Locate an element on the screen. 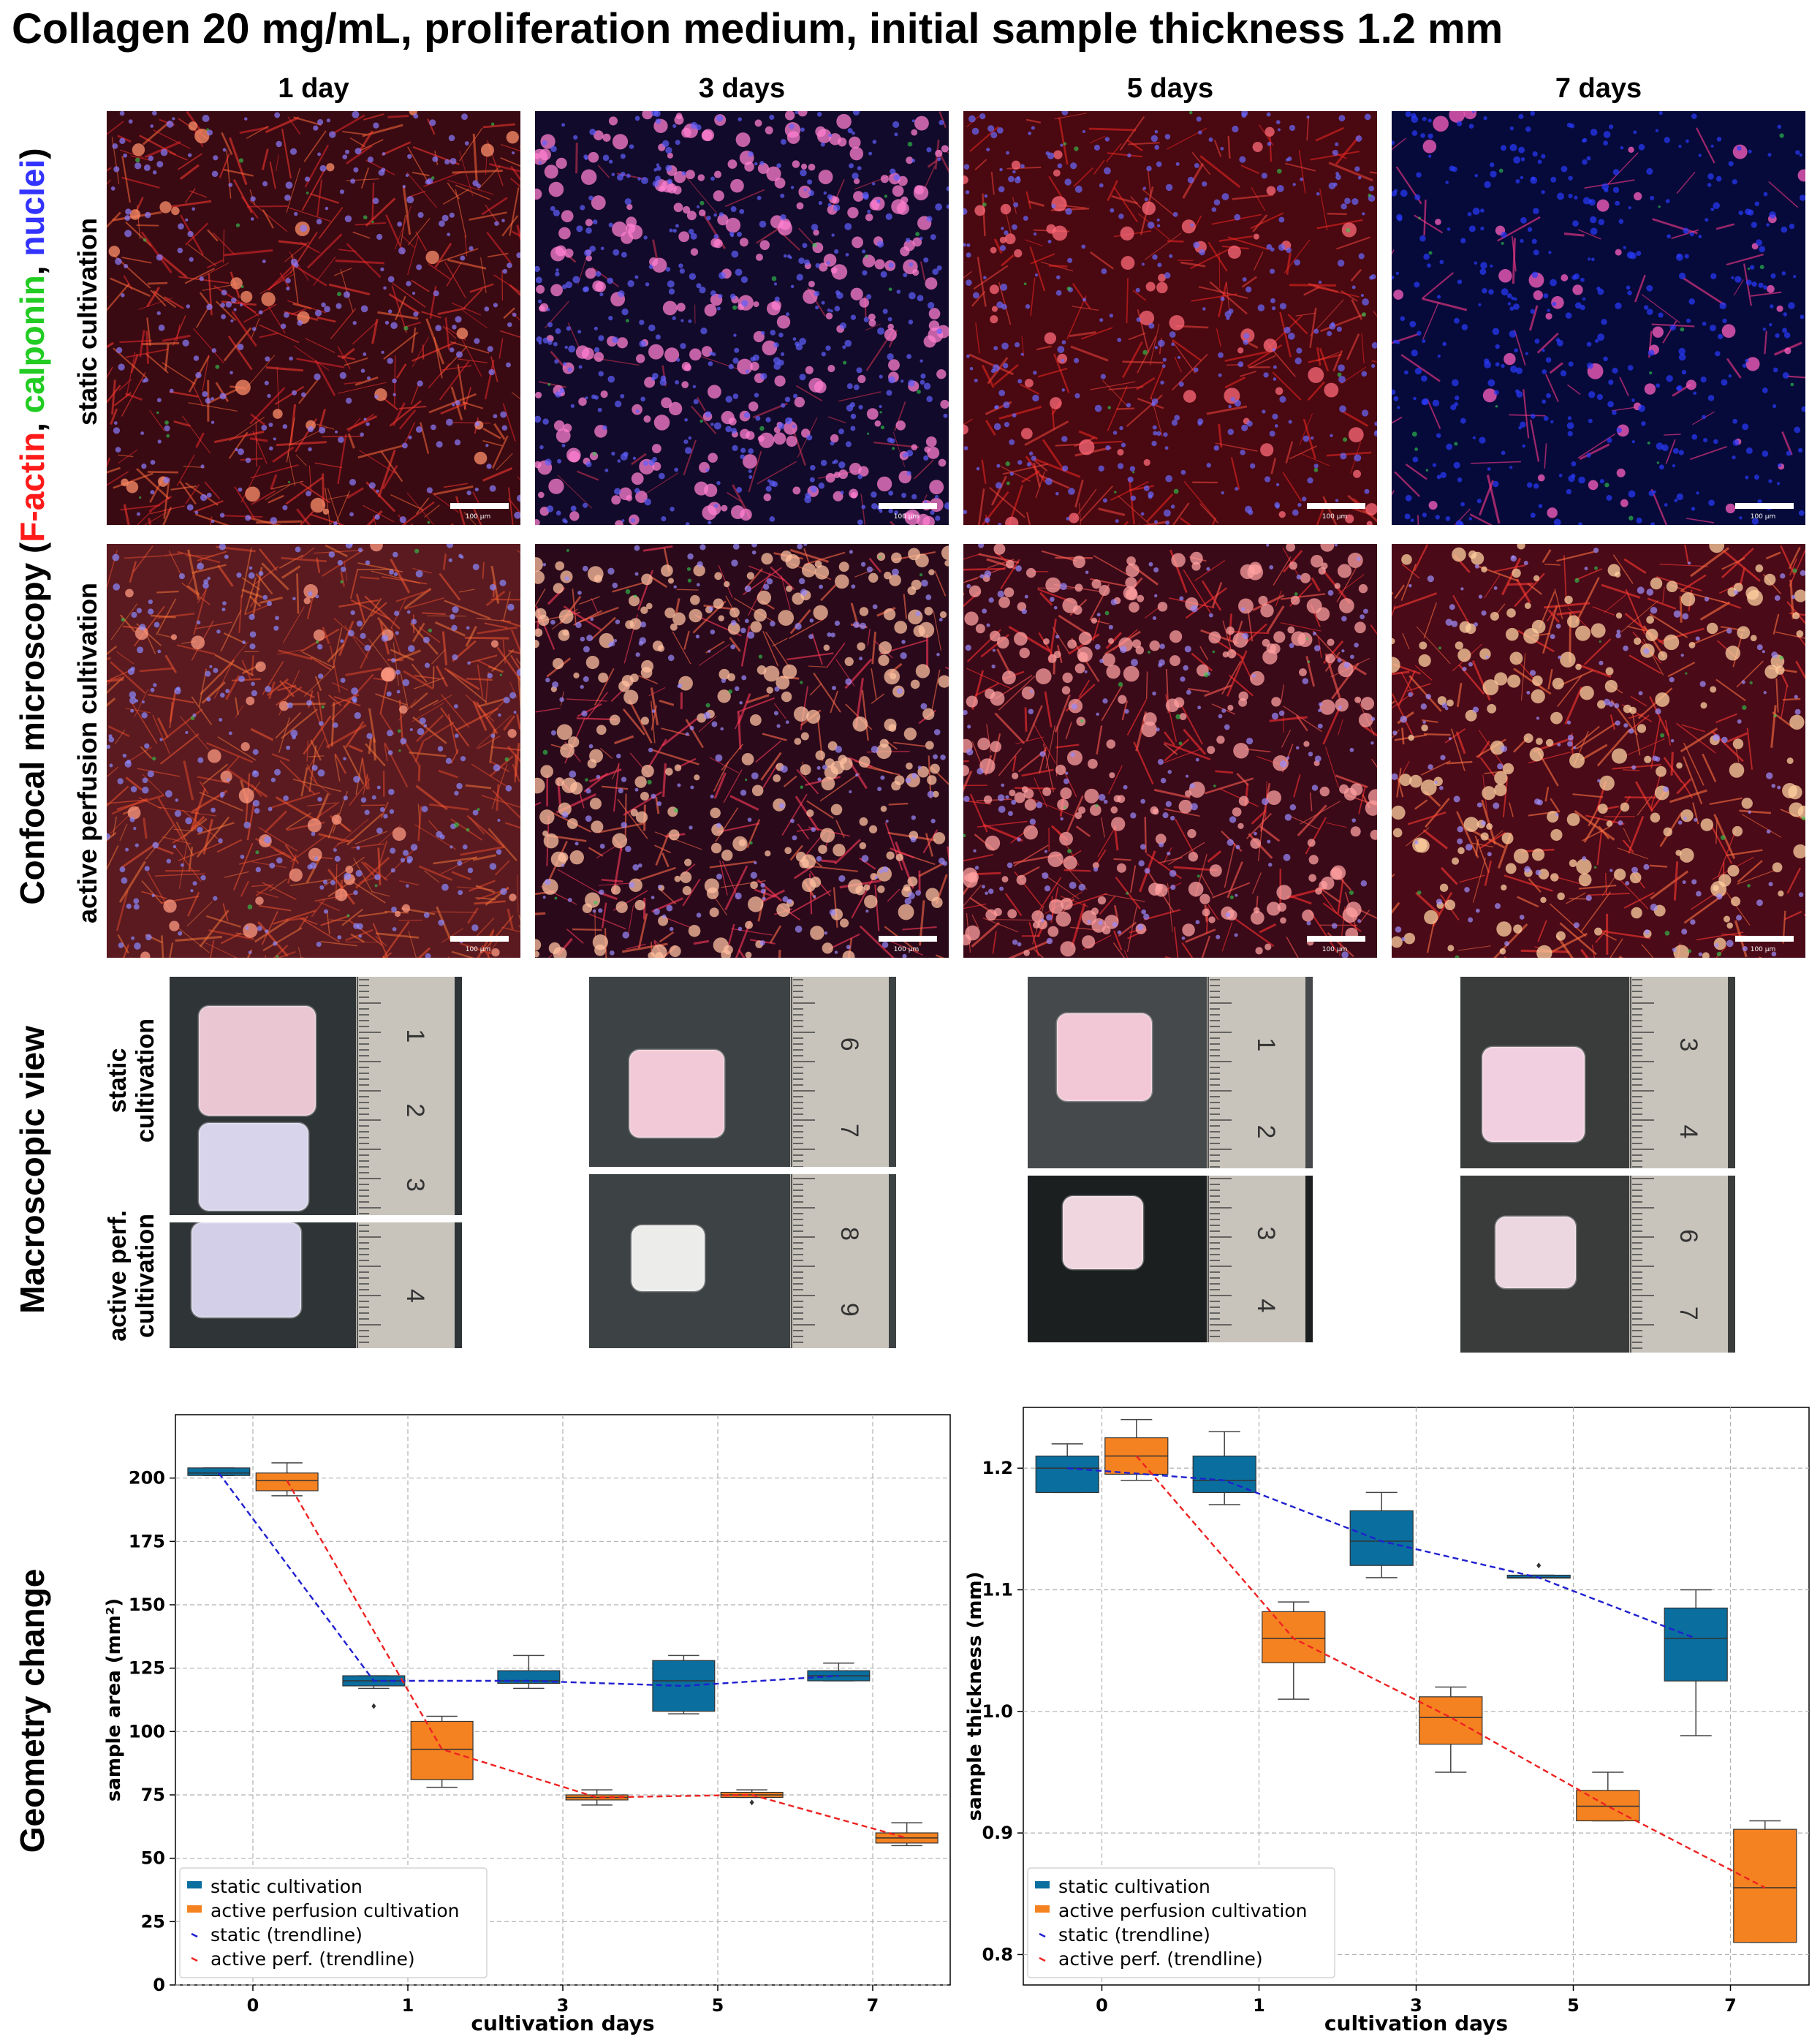 The width and height of the screenshot is (1820, 2042). y-tick-label: 150 is located at coordinates (147, 1605).